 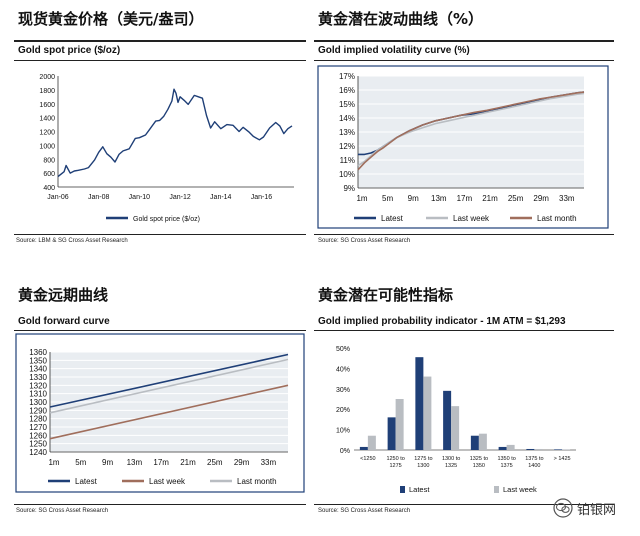 I want to click on vol-y-tick-label: 14%, so click(x=347, y=118).